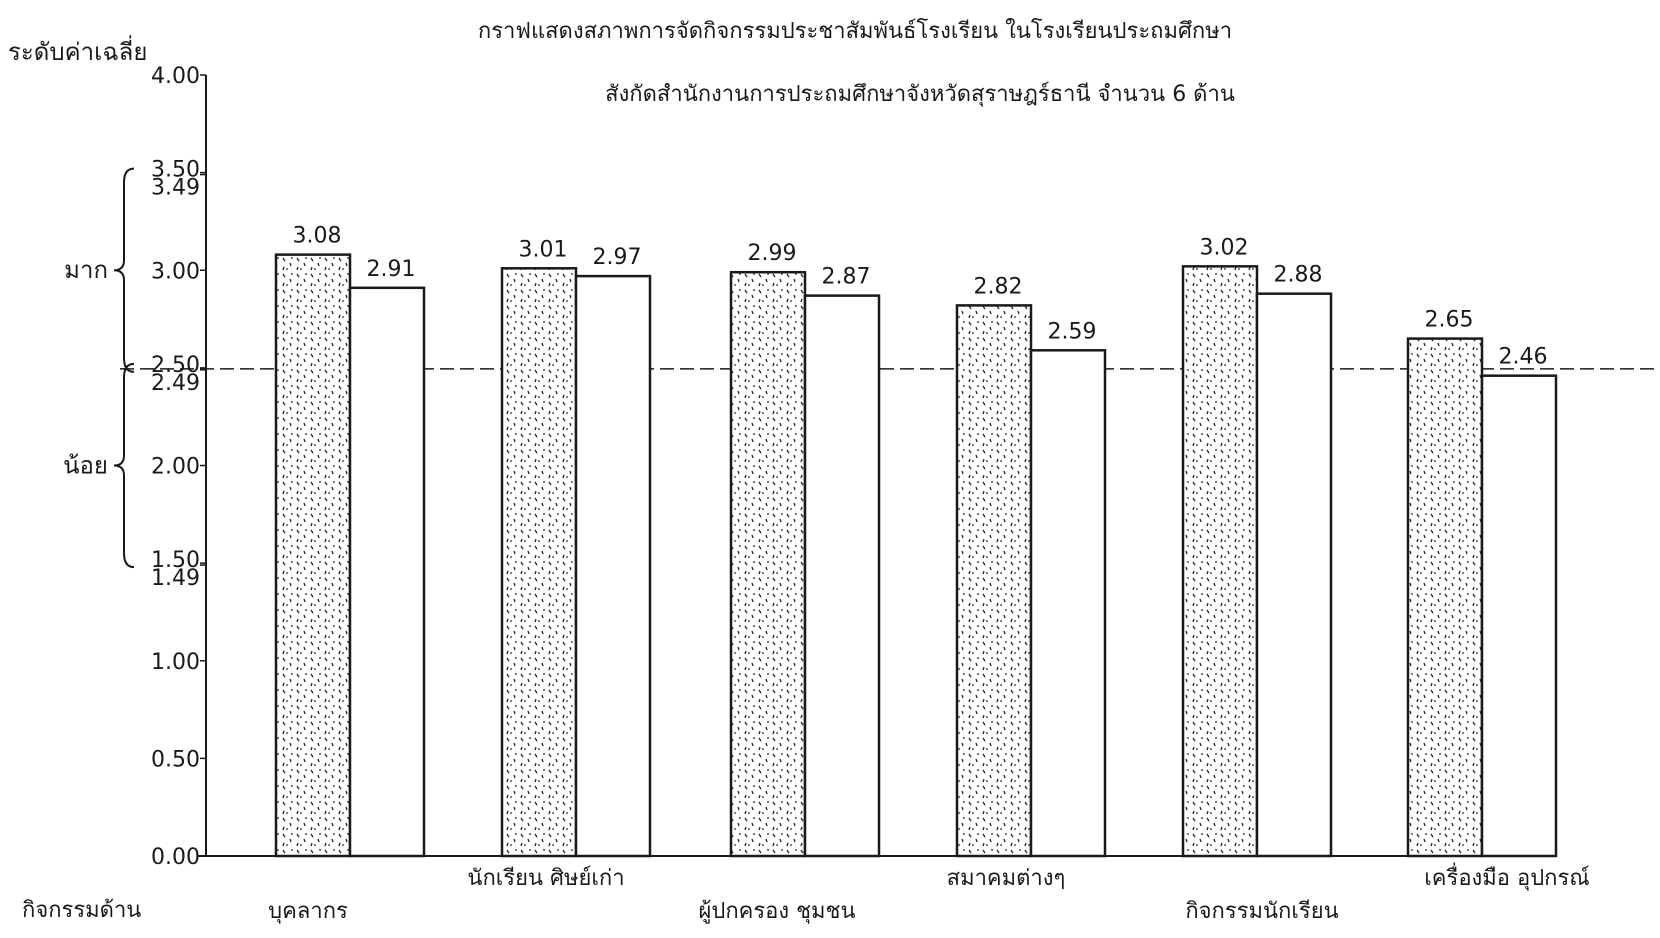  What do you see at coordinates (175, 170) in the screenshot?
I see `y-tick-label: 3.50` at bounding box center [175, 170].